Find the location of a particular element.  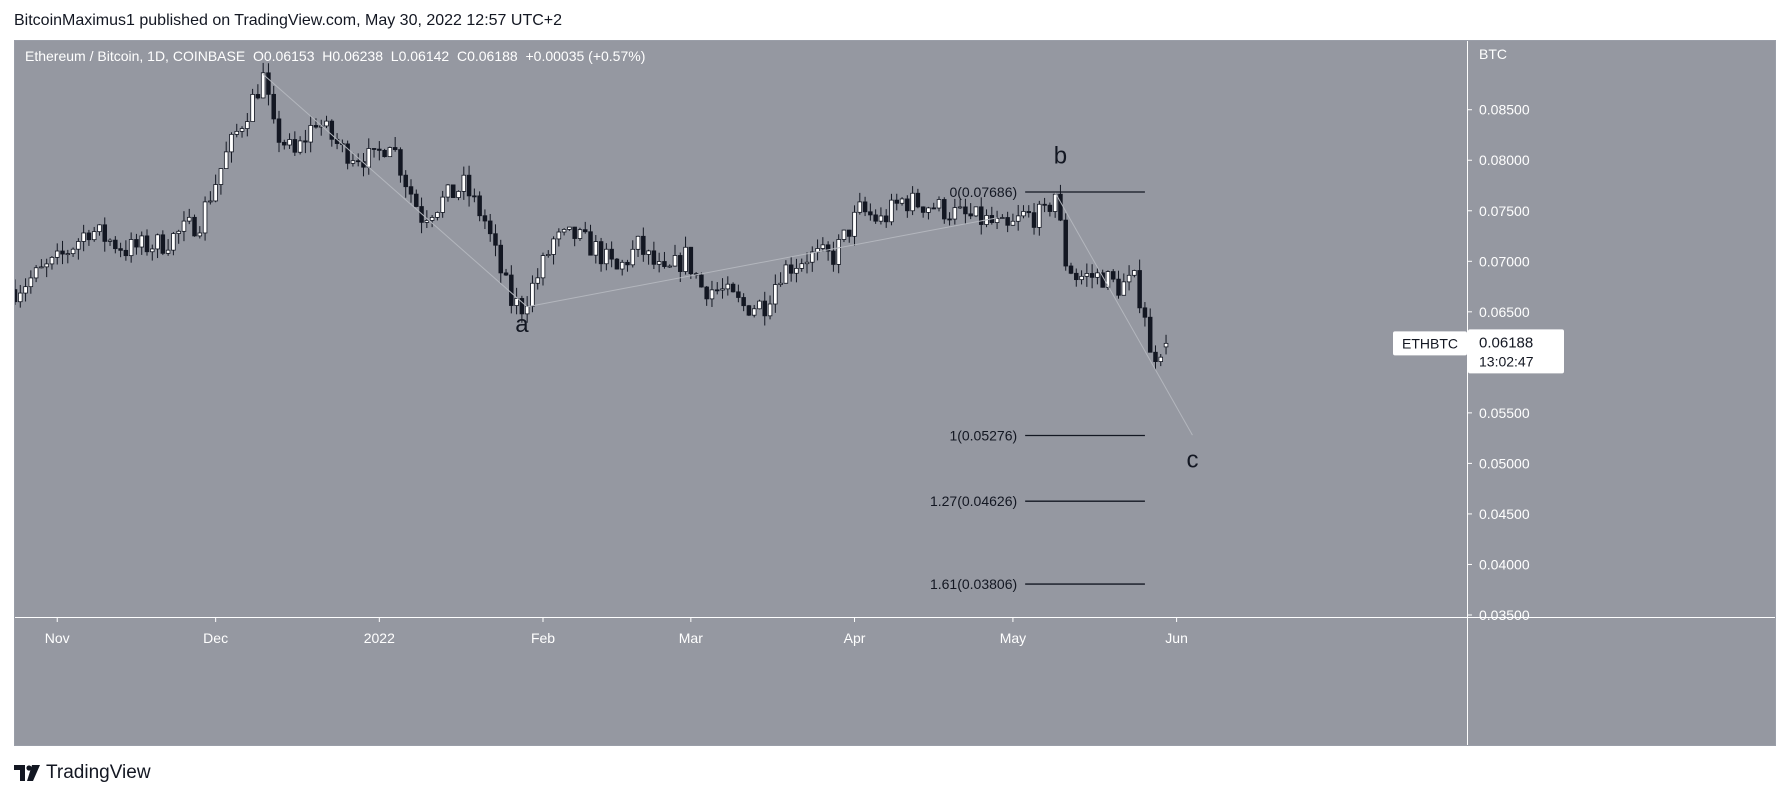

price-tag-value: 0.06188 is located at coordinates (1506, 342).